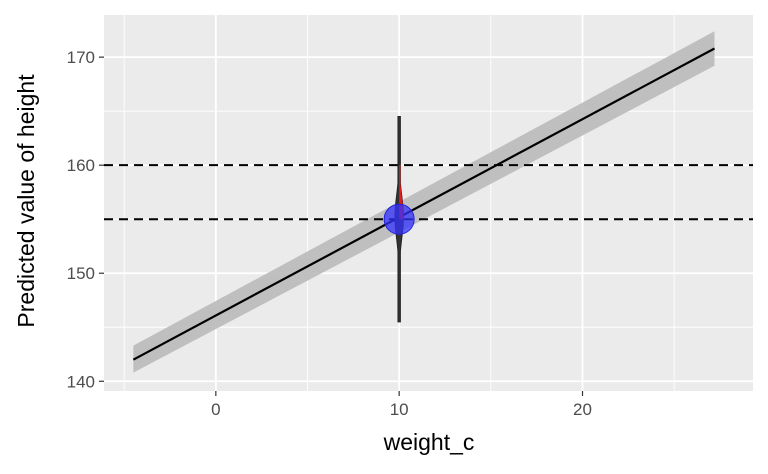 This screenshot has height=474, width=768. Describe the element at coordinates (81, 381) in the screenshot. I see `y-tick-label: 140` at that location.